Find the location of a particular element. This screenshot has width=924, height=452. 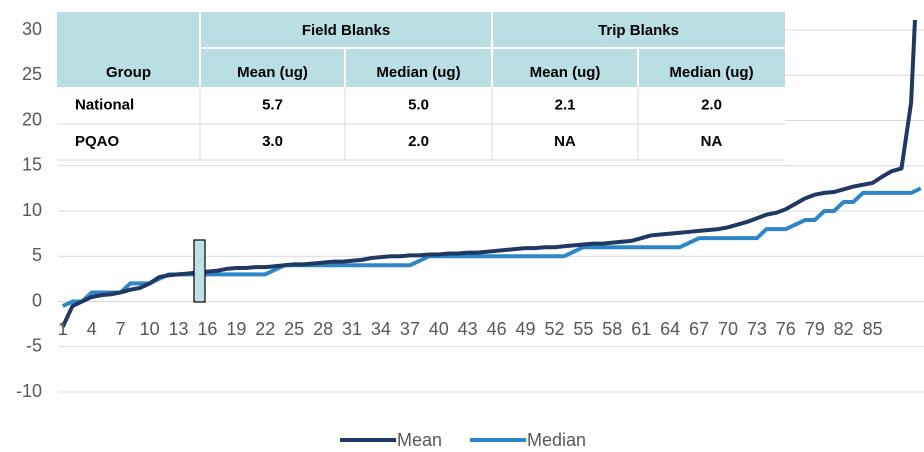

x-tick-label: 31 is located at coordinates (352, 329).